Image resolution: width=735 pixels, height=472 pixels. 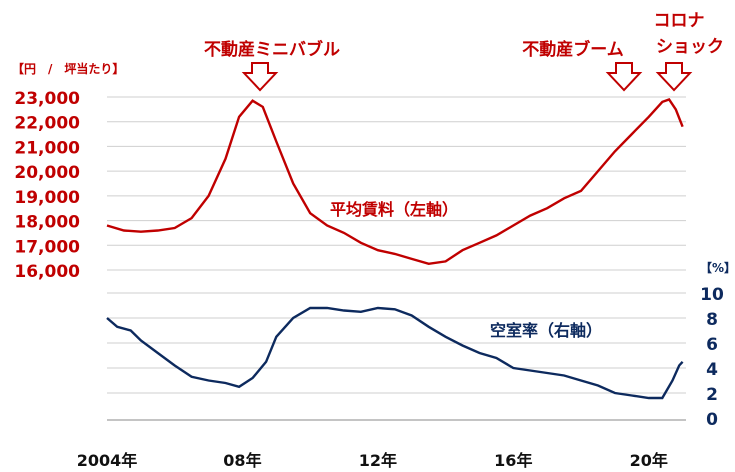 What do you see at coordinates (47, 99) in the screenshot?
I see `left-tick-label: 23,000` at bounding box center [47, 99].